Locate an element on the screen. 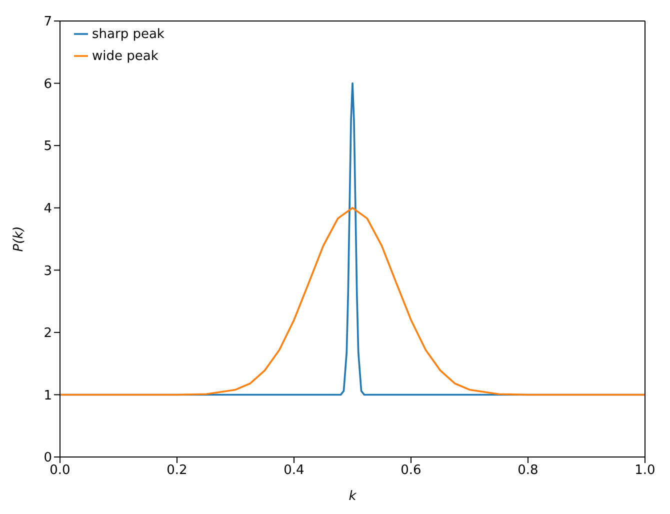 This screenshot has width=670, height=514. legend-label: sharp peak is located at coordinates (128, 34).